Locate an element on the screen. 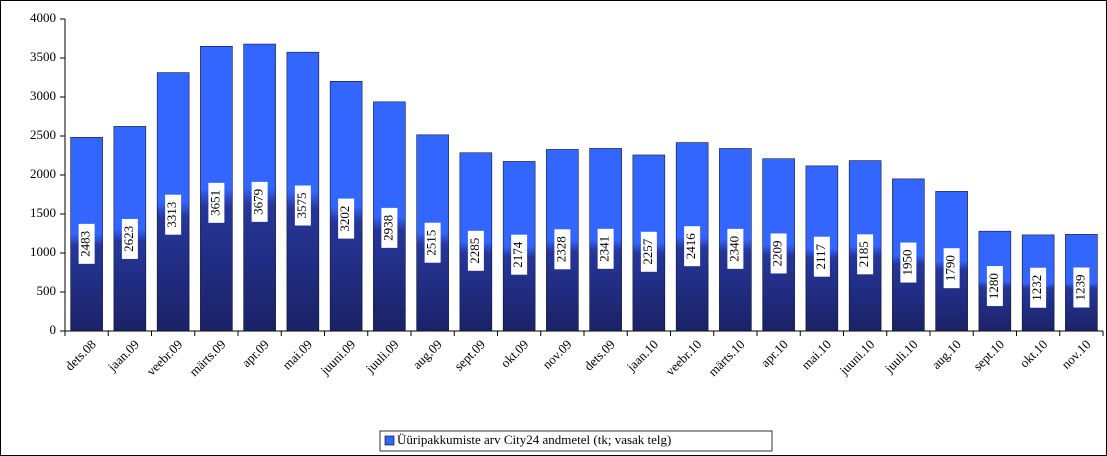 The width and height of the screenshot is (1107, 456). value-label: 2285 is located at coordinates (474, 251).